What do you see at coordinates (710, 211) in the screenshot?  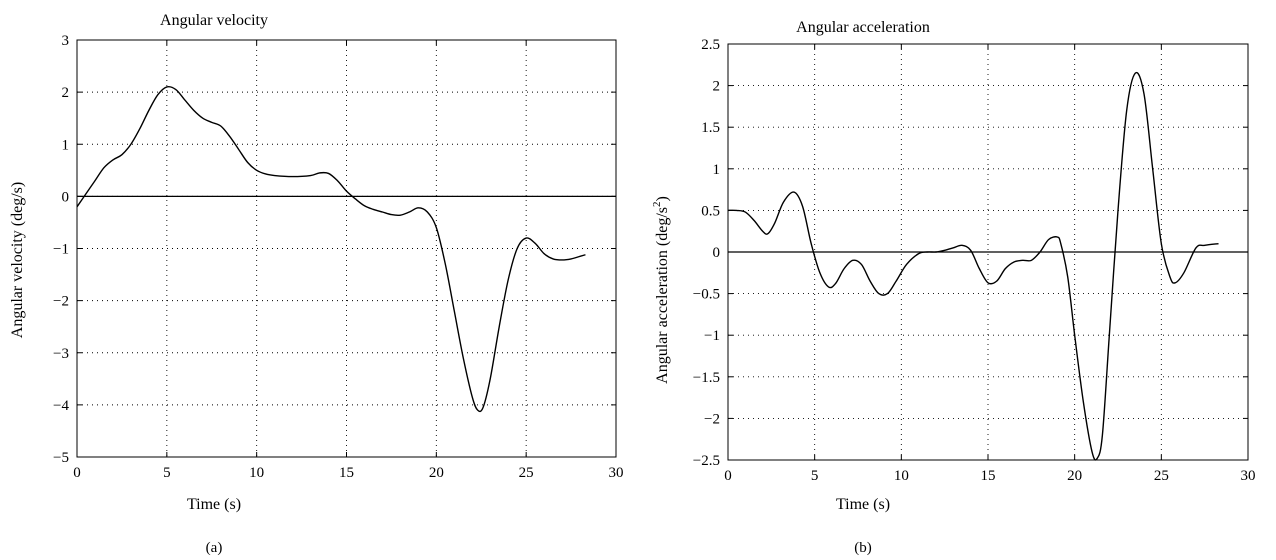 I see `y-tick-label: 0.5` at bounding box center [710, 211].